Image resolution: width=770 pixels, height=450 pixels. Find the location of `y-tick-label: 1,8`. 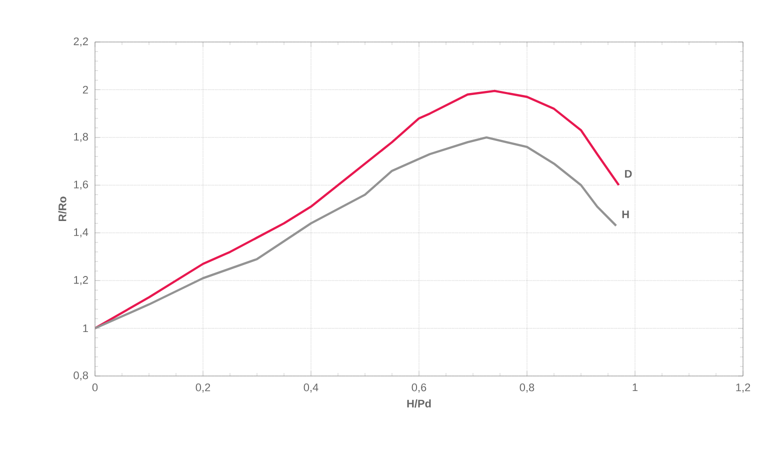

y-tick-label: 1,8 is located at coordinates (81, 137).